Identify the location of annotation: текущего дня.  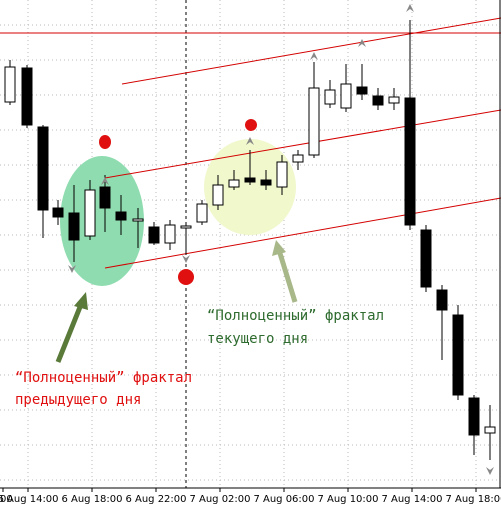
(257, 339).